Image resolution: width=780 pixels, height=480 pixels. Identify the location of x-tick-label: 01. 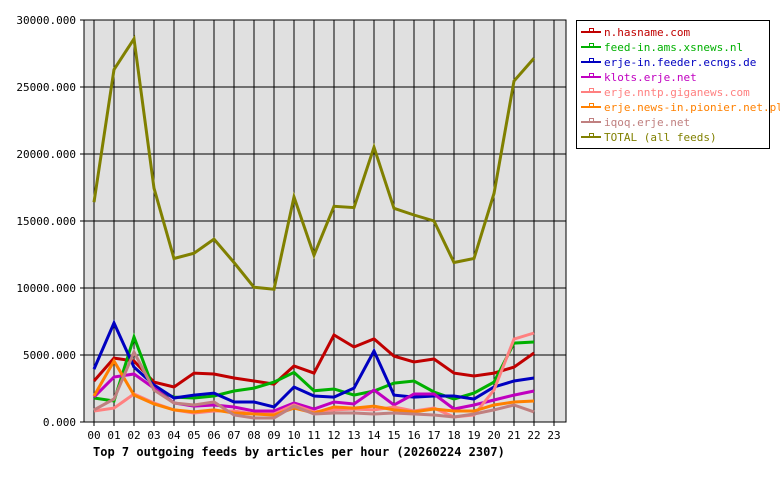
(113, 435).